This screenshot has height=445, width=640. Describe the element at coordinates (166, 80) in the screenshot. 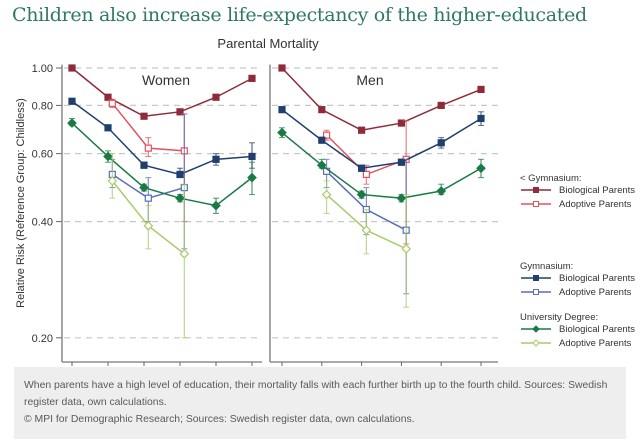

I see `panel-title: Women` at that location.